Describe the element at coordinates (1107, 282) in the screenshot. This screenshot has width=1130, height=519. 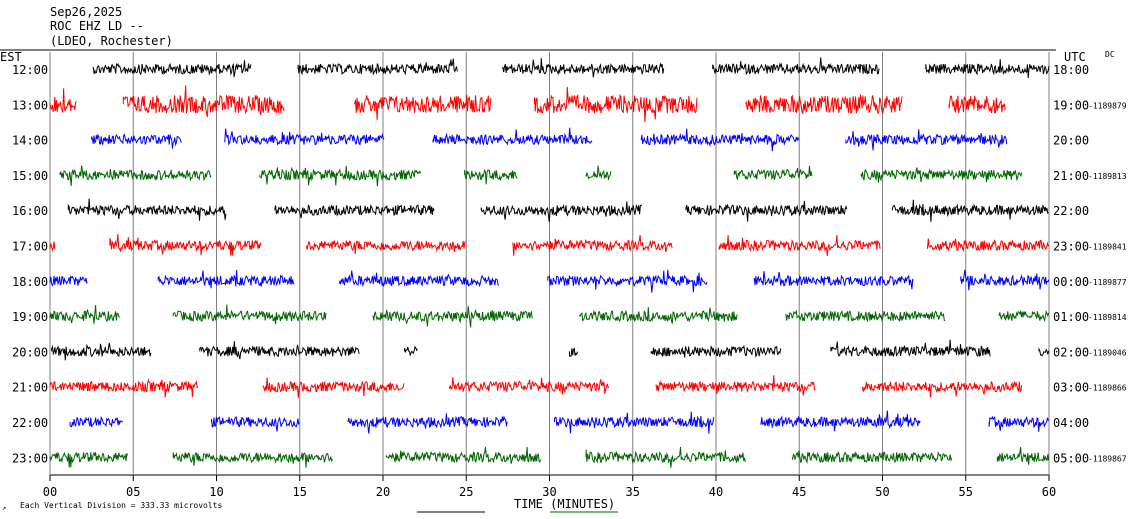
I see `dc-offset-label: -1189877` at that location.